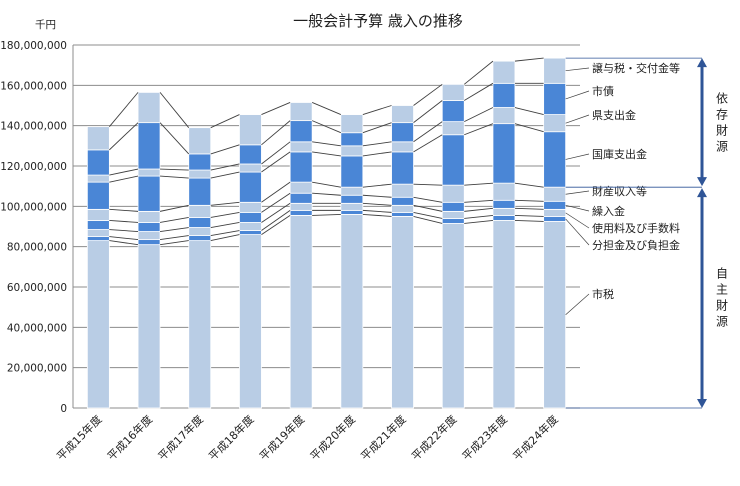 This screenshot has width=740, height=486. I want to click on independent-arrow-head-up, so click(702, 193).